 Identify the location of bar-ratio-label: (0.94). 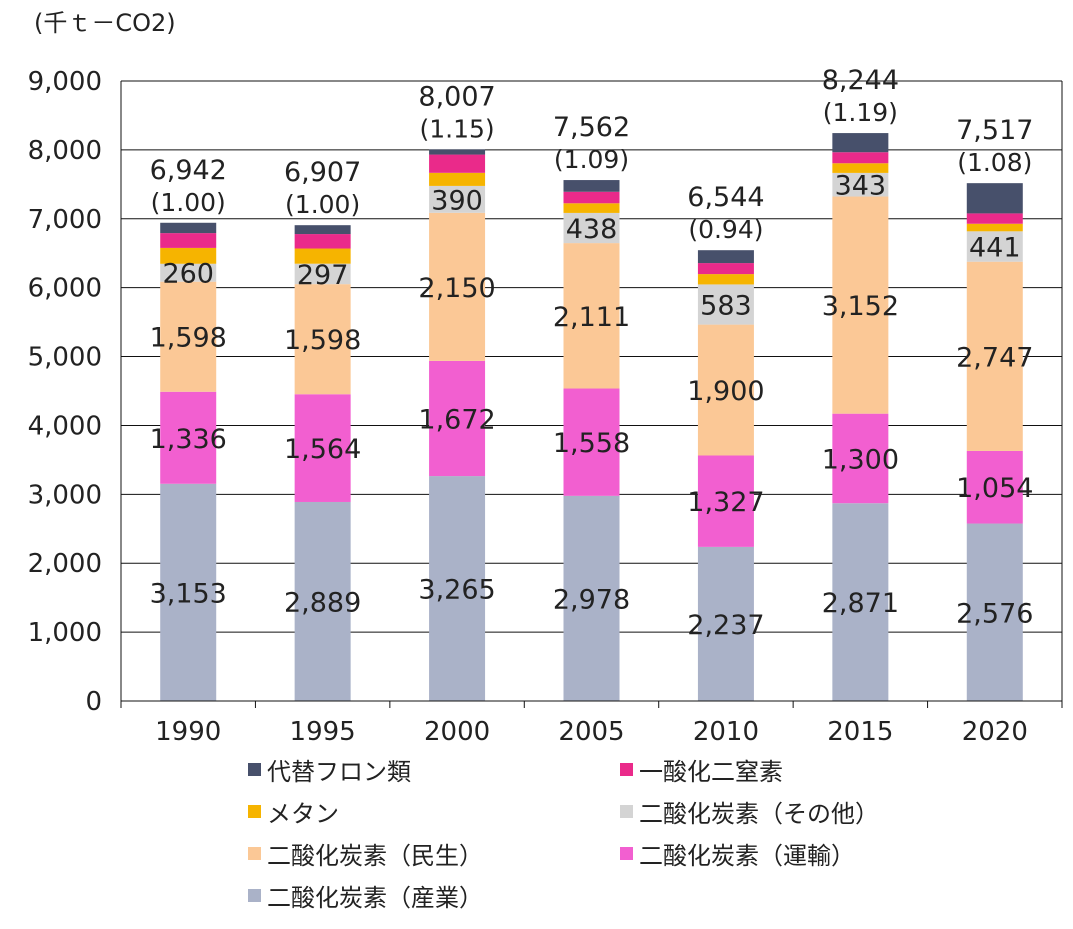
(725, 229).